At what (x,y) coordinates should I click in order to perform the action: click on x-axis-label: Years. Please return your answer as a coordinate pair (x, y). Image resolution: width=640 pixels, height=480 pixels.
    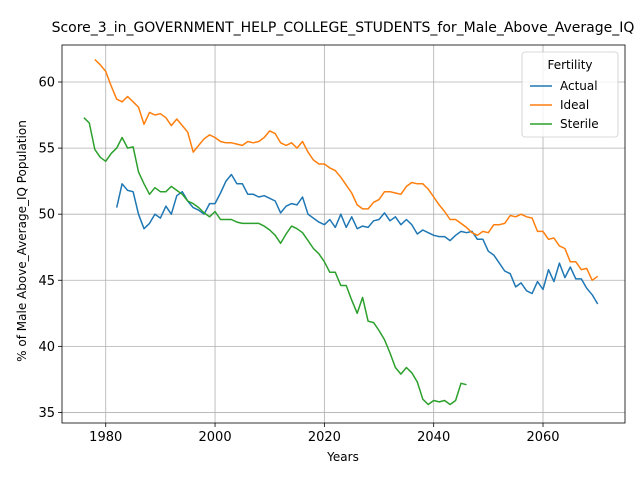
    Looking at the image, I should click on (342, 457).